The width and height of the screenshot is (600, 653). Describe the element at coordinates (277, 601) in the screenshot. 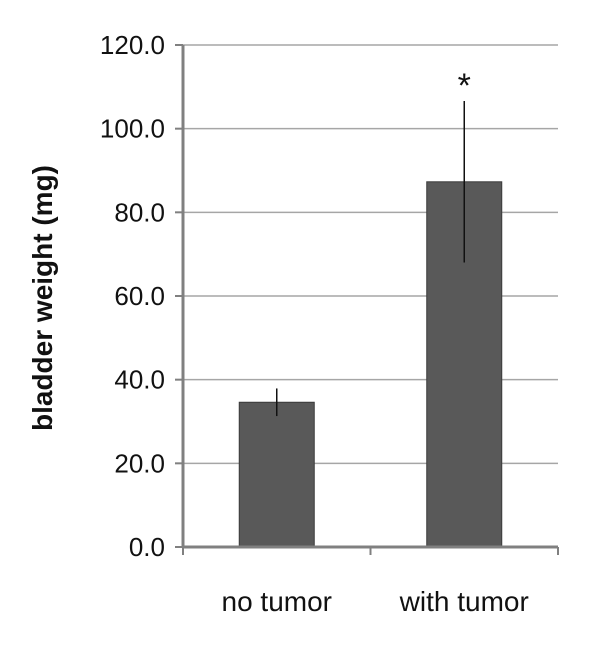

I see `x-category-label: no tumor` at that location.